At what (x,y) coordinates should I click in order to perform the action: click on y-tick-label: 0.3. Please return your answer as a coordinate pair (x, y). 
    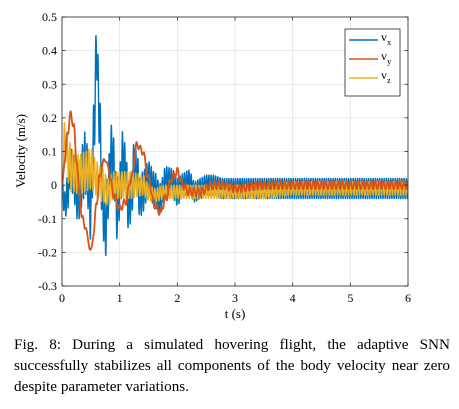
    Looking at the image, I should click on (49, 84).